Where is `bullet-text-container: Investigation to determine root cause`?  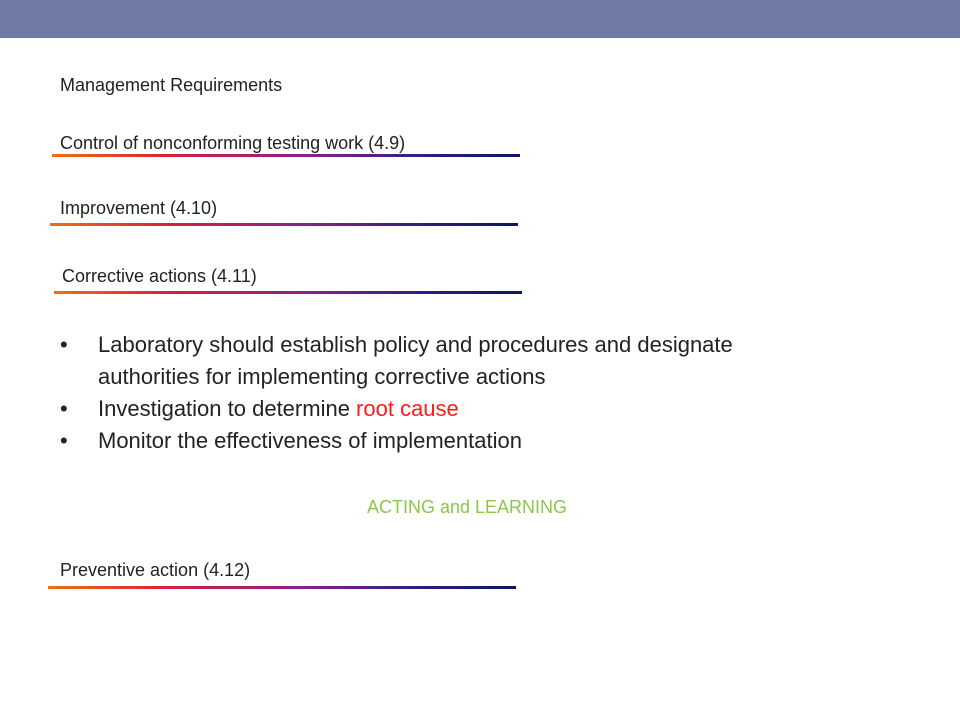 bullet-text-container: Investigation to determine root cause is located at coordinates (429, 409).